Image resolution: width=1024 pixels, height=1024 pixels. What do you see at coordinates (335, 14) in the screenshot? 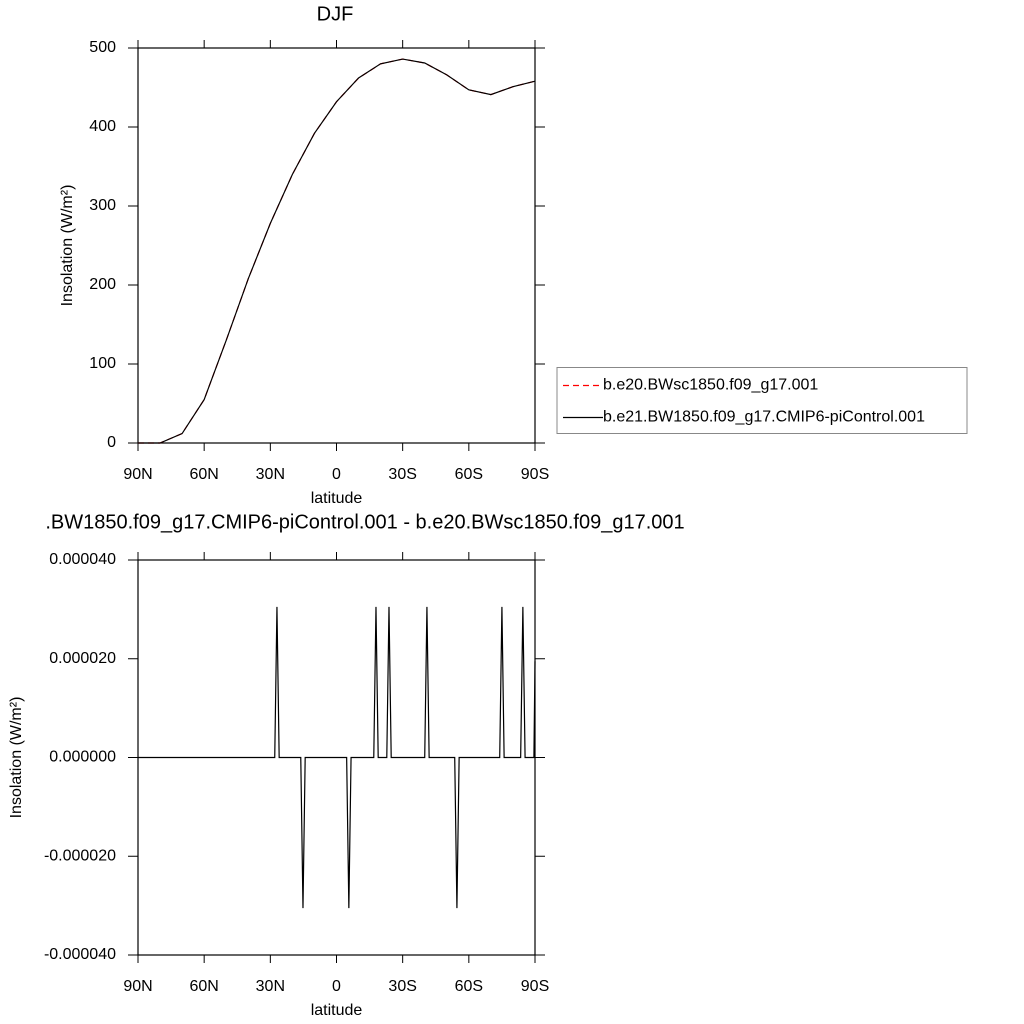
I see `chart-title: DJF` at bounding box center [335, 14].